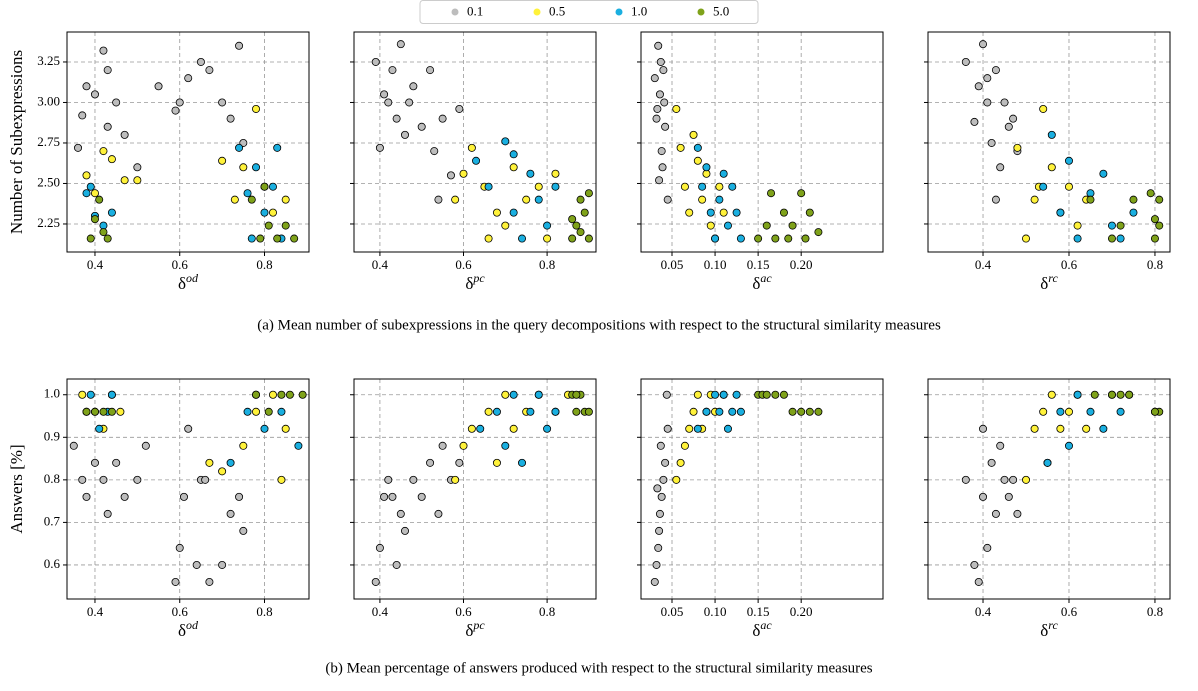 The image size is (1198, 691). What do you see at coordinates (188, 629) in the screenshot?
I see `x-axis-label: δod` at bounding box center [188, 629].